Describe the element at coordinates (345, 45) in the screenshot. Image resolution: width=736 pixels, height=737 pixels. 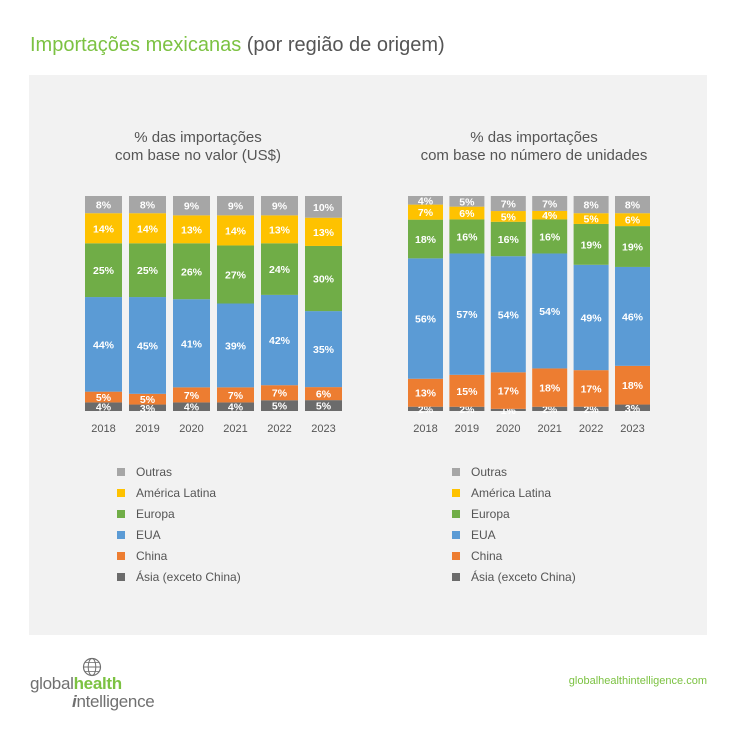
I see `page-title-subtitle: (por região de origem)` at that location.